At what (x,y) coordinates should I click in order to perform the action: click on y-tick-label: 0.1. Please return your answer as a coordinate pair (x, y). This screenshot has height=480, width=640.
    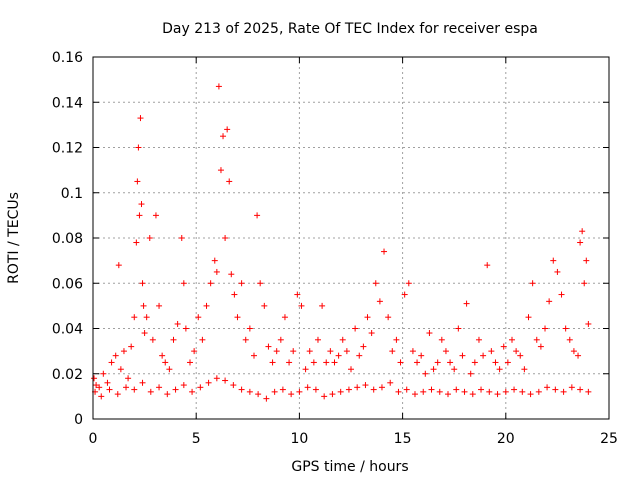
    Looking at the image, I should click on (72, 194).